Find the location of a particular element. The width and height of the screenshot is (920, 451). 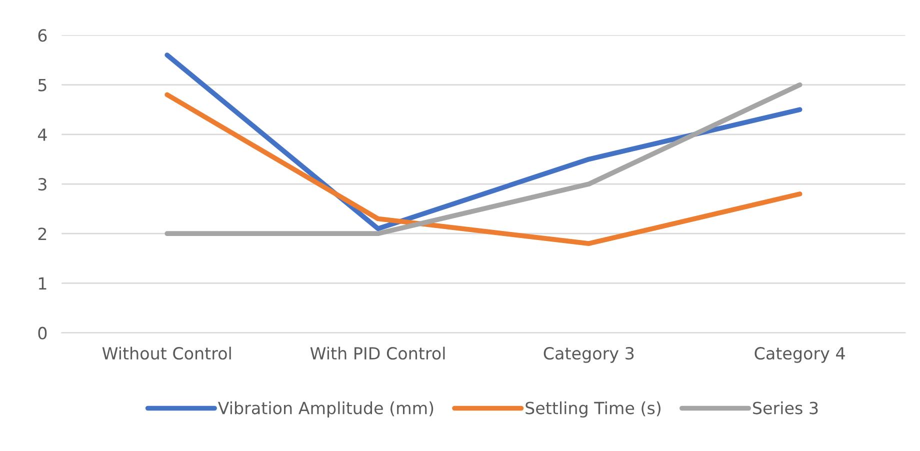

x-tick-label: Category 4 is located at coordinates (799, 355).